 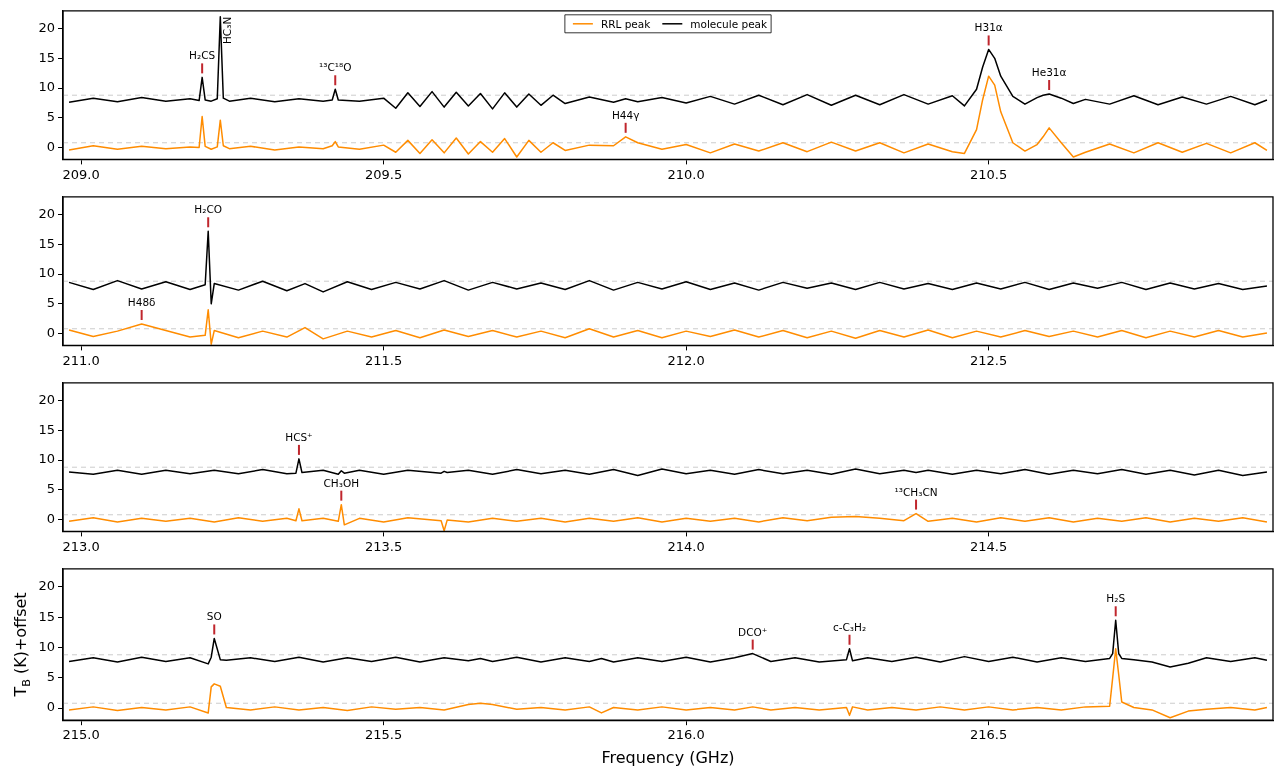 I want to click on annotation: ¹³CH₃CN, so click(x=916, y=491).